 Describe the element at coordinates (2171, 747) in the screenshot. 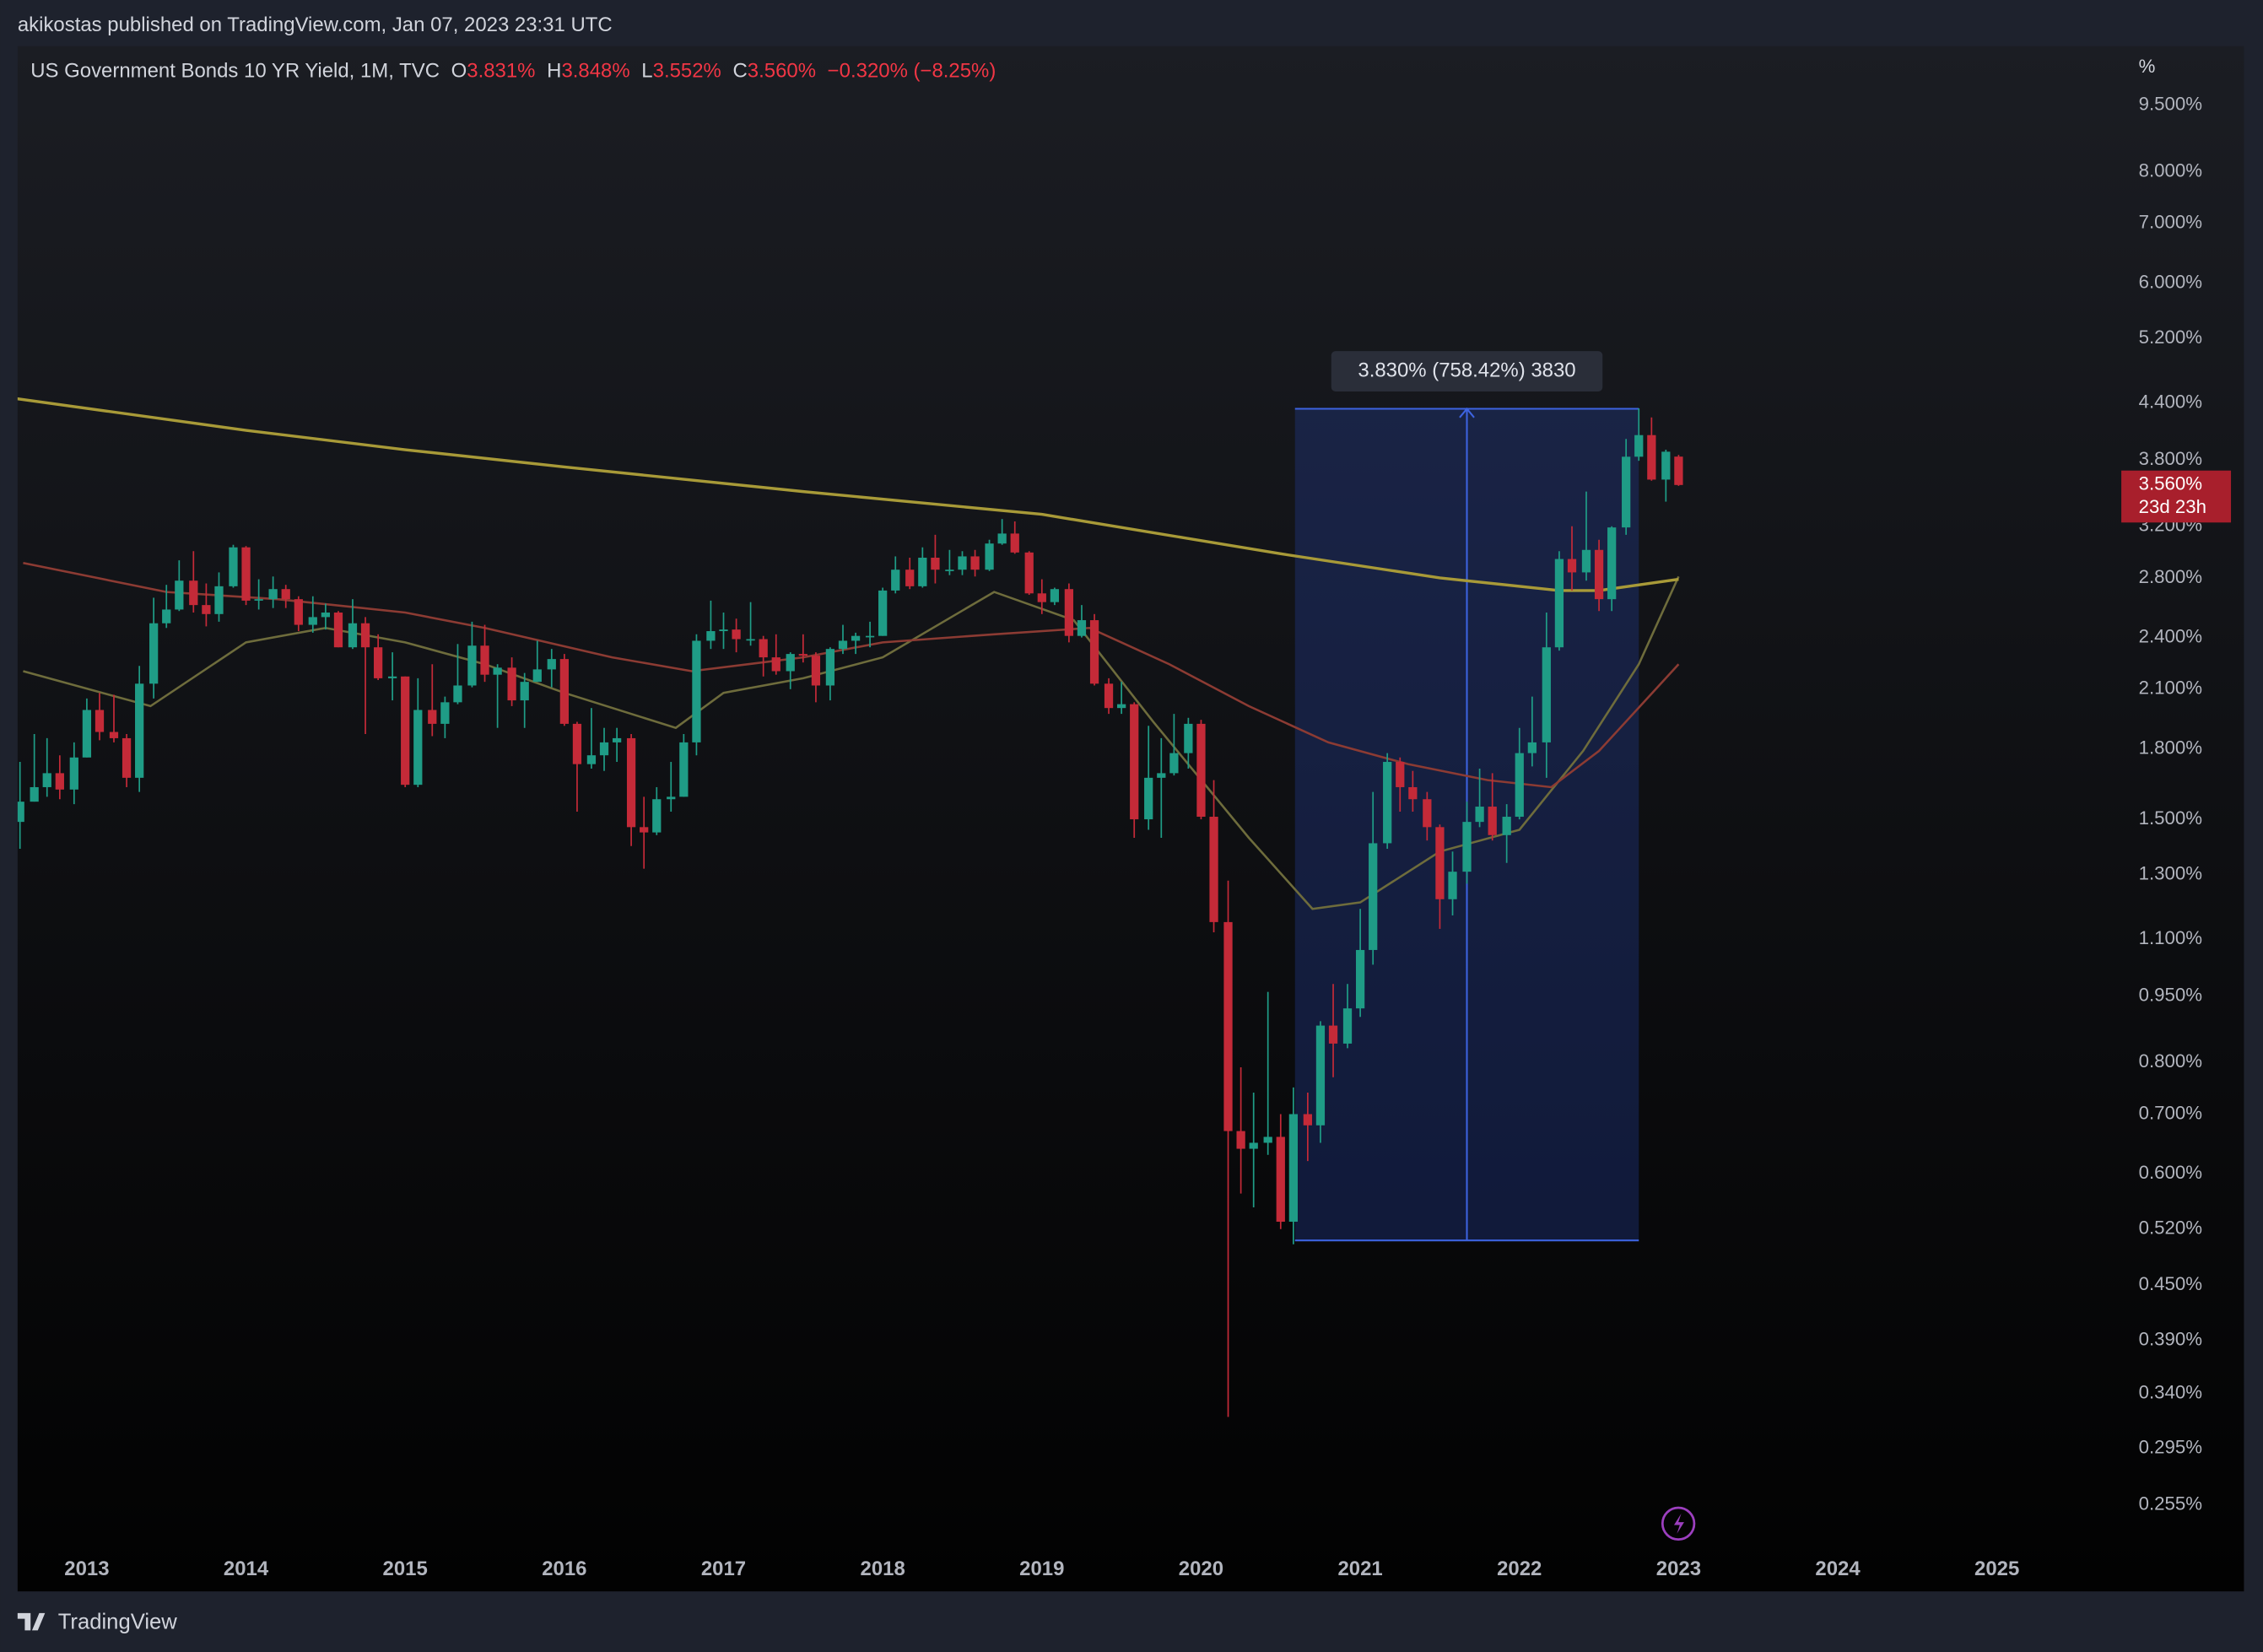

I see `y-tick-label: 1.800%` at that location.